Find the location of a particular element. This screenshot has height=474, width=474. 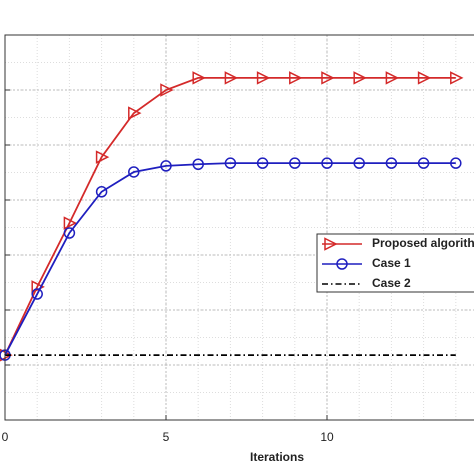

legend-label: Proposed algorith is located at coordinates (423, 243).